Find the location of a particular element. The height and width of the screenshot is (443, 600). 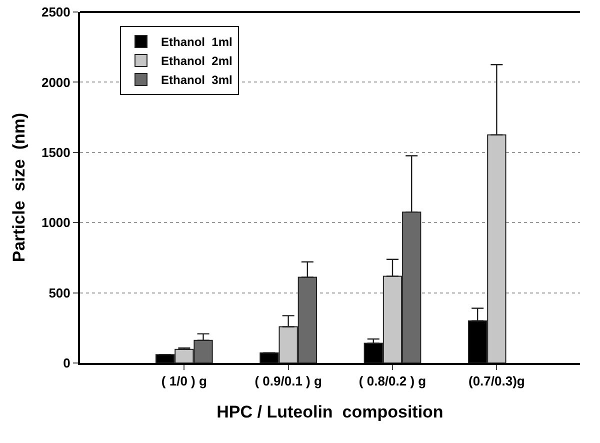

y-tick-label: 2000 is located at coordinates (55, 82).